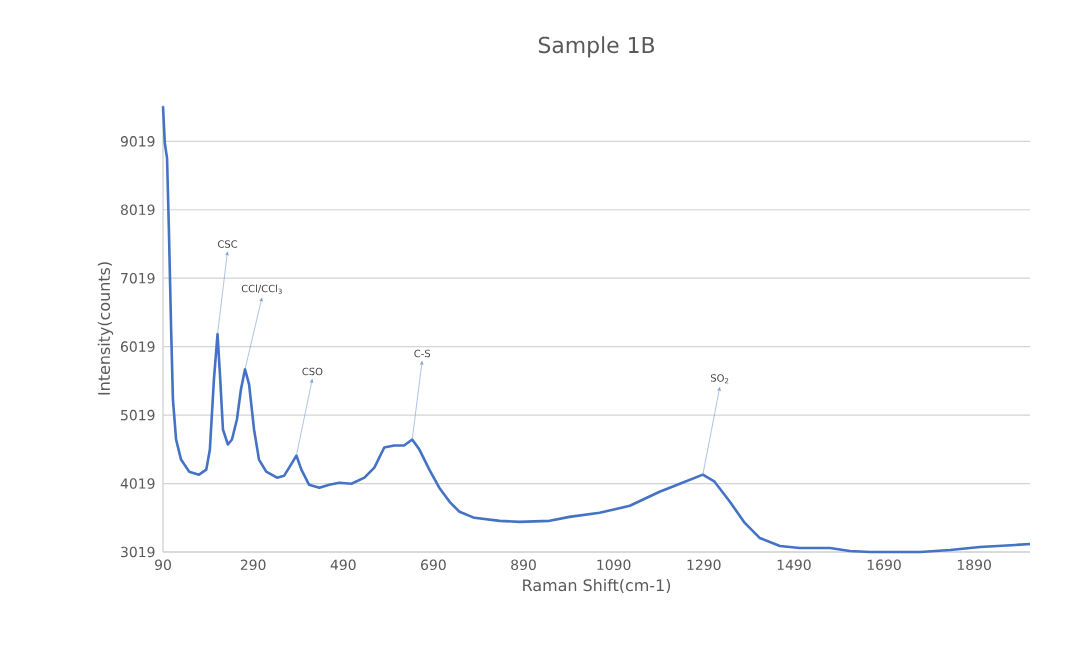 Image resolution: width=1085 pixels, height=668 pixels. Describe the element at coordinates (163, 565) in the screenshot. I see `x-tick-label: 90` at that location.